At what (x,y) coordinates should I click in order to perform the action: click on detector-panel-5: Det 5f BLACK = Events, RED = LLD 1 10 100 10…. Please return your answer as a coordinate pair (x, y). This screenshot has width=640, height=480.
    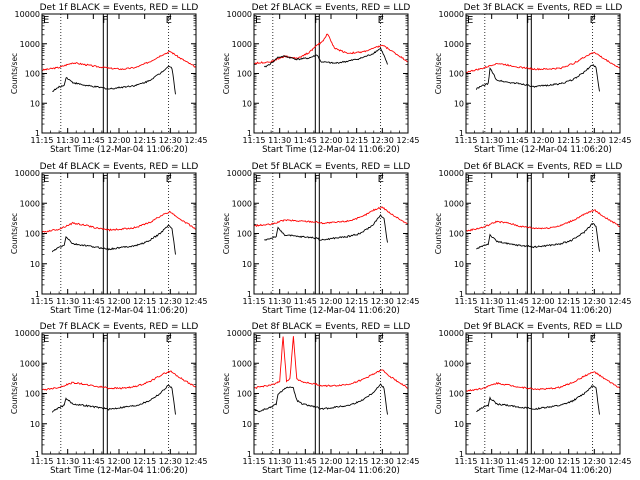
    Looking at the image, I should click on (321, 239).